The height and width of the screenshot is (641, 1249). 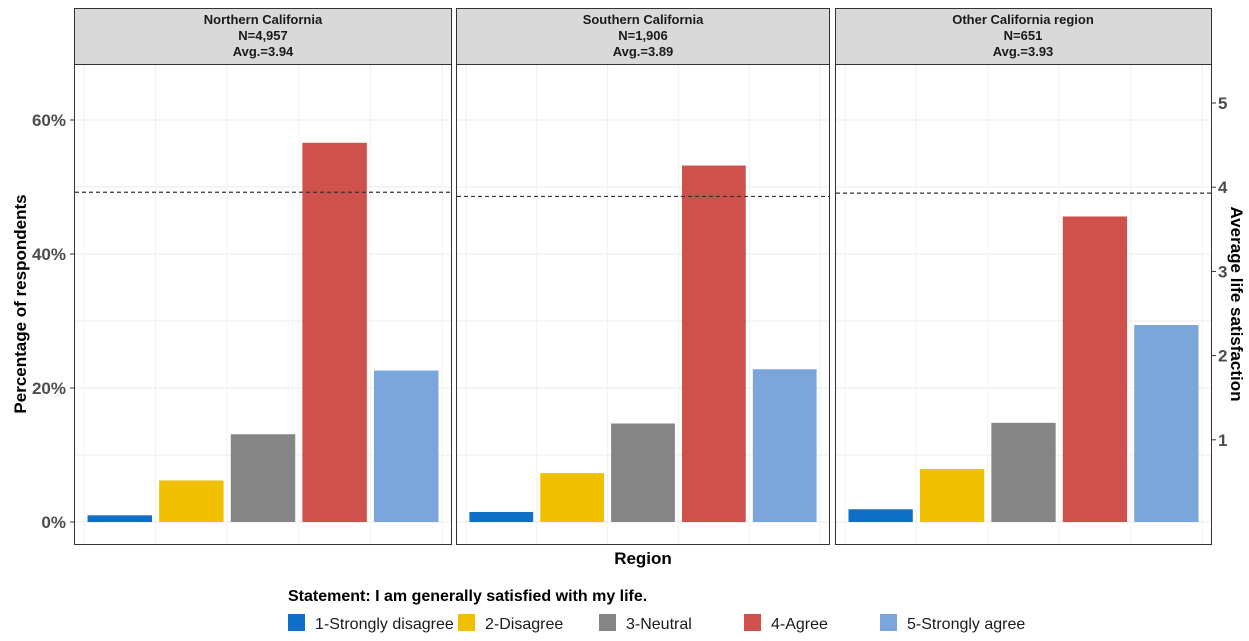 What do you see at coordinates (1023, 51) in the screenshot?
I see `panel-other-avg: Avg.=3.93` at bounding box center [1023, 51].